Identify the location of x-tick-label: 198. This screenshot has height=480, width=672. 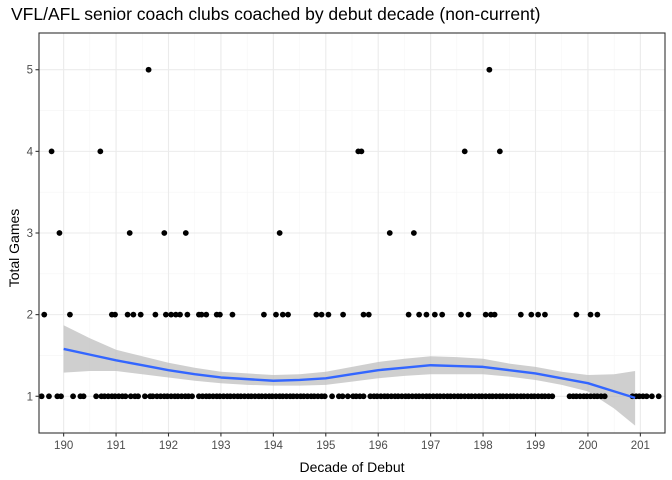
(482, 446).